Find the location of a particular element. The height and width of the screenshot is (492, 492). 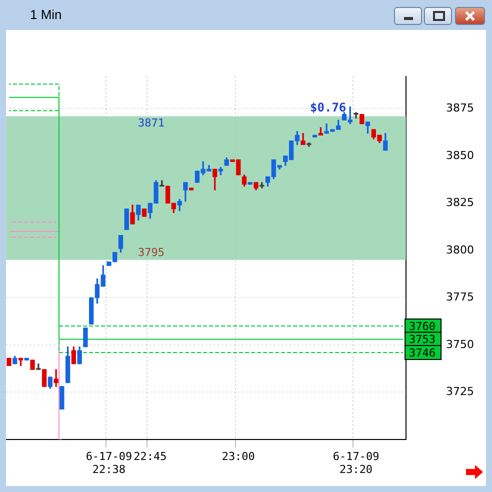

data-label: 3753 is located at coordinates (422, 339).